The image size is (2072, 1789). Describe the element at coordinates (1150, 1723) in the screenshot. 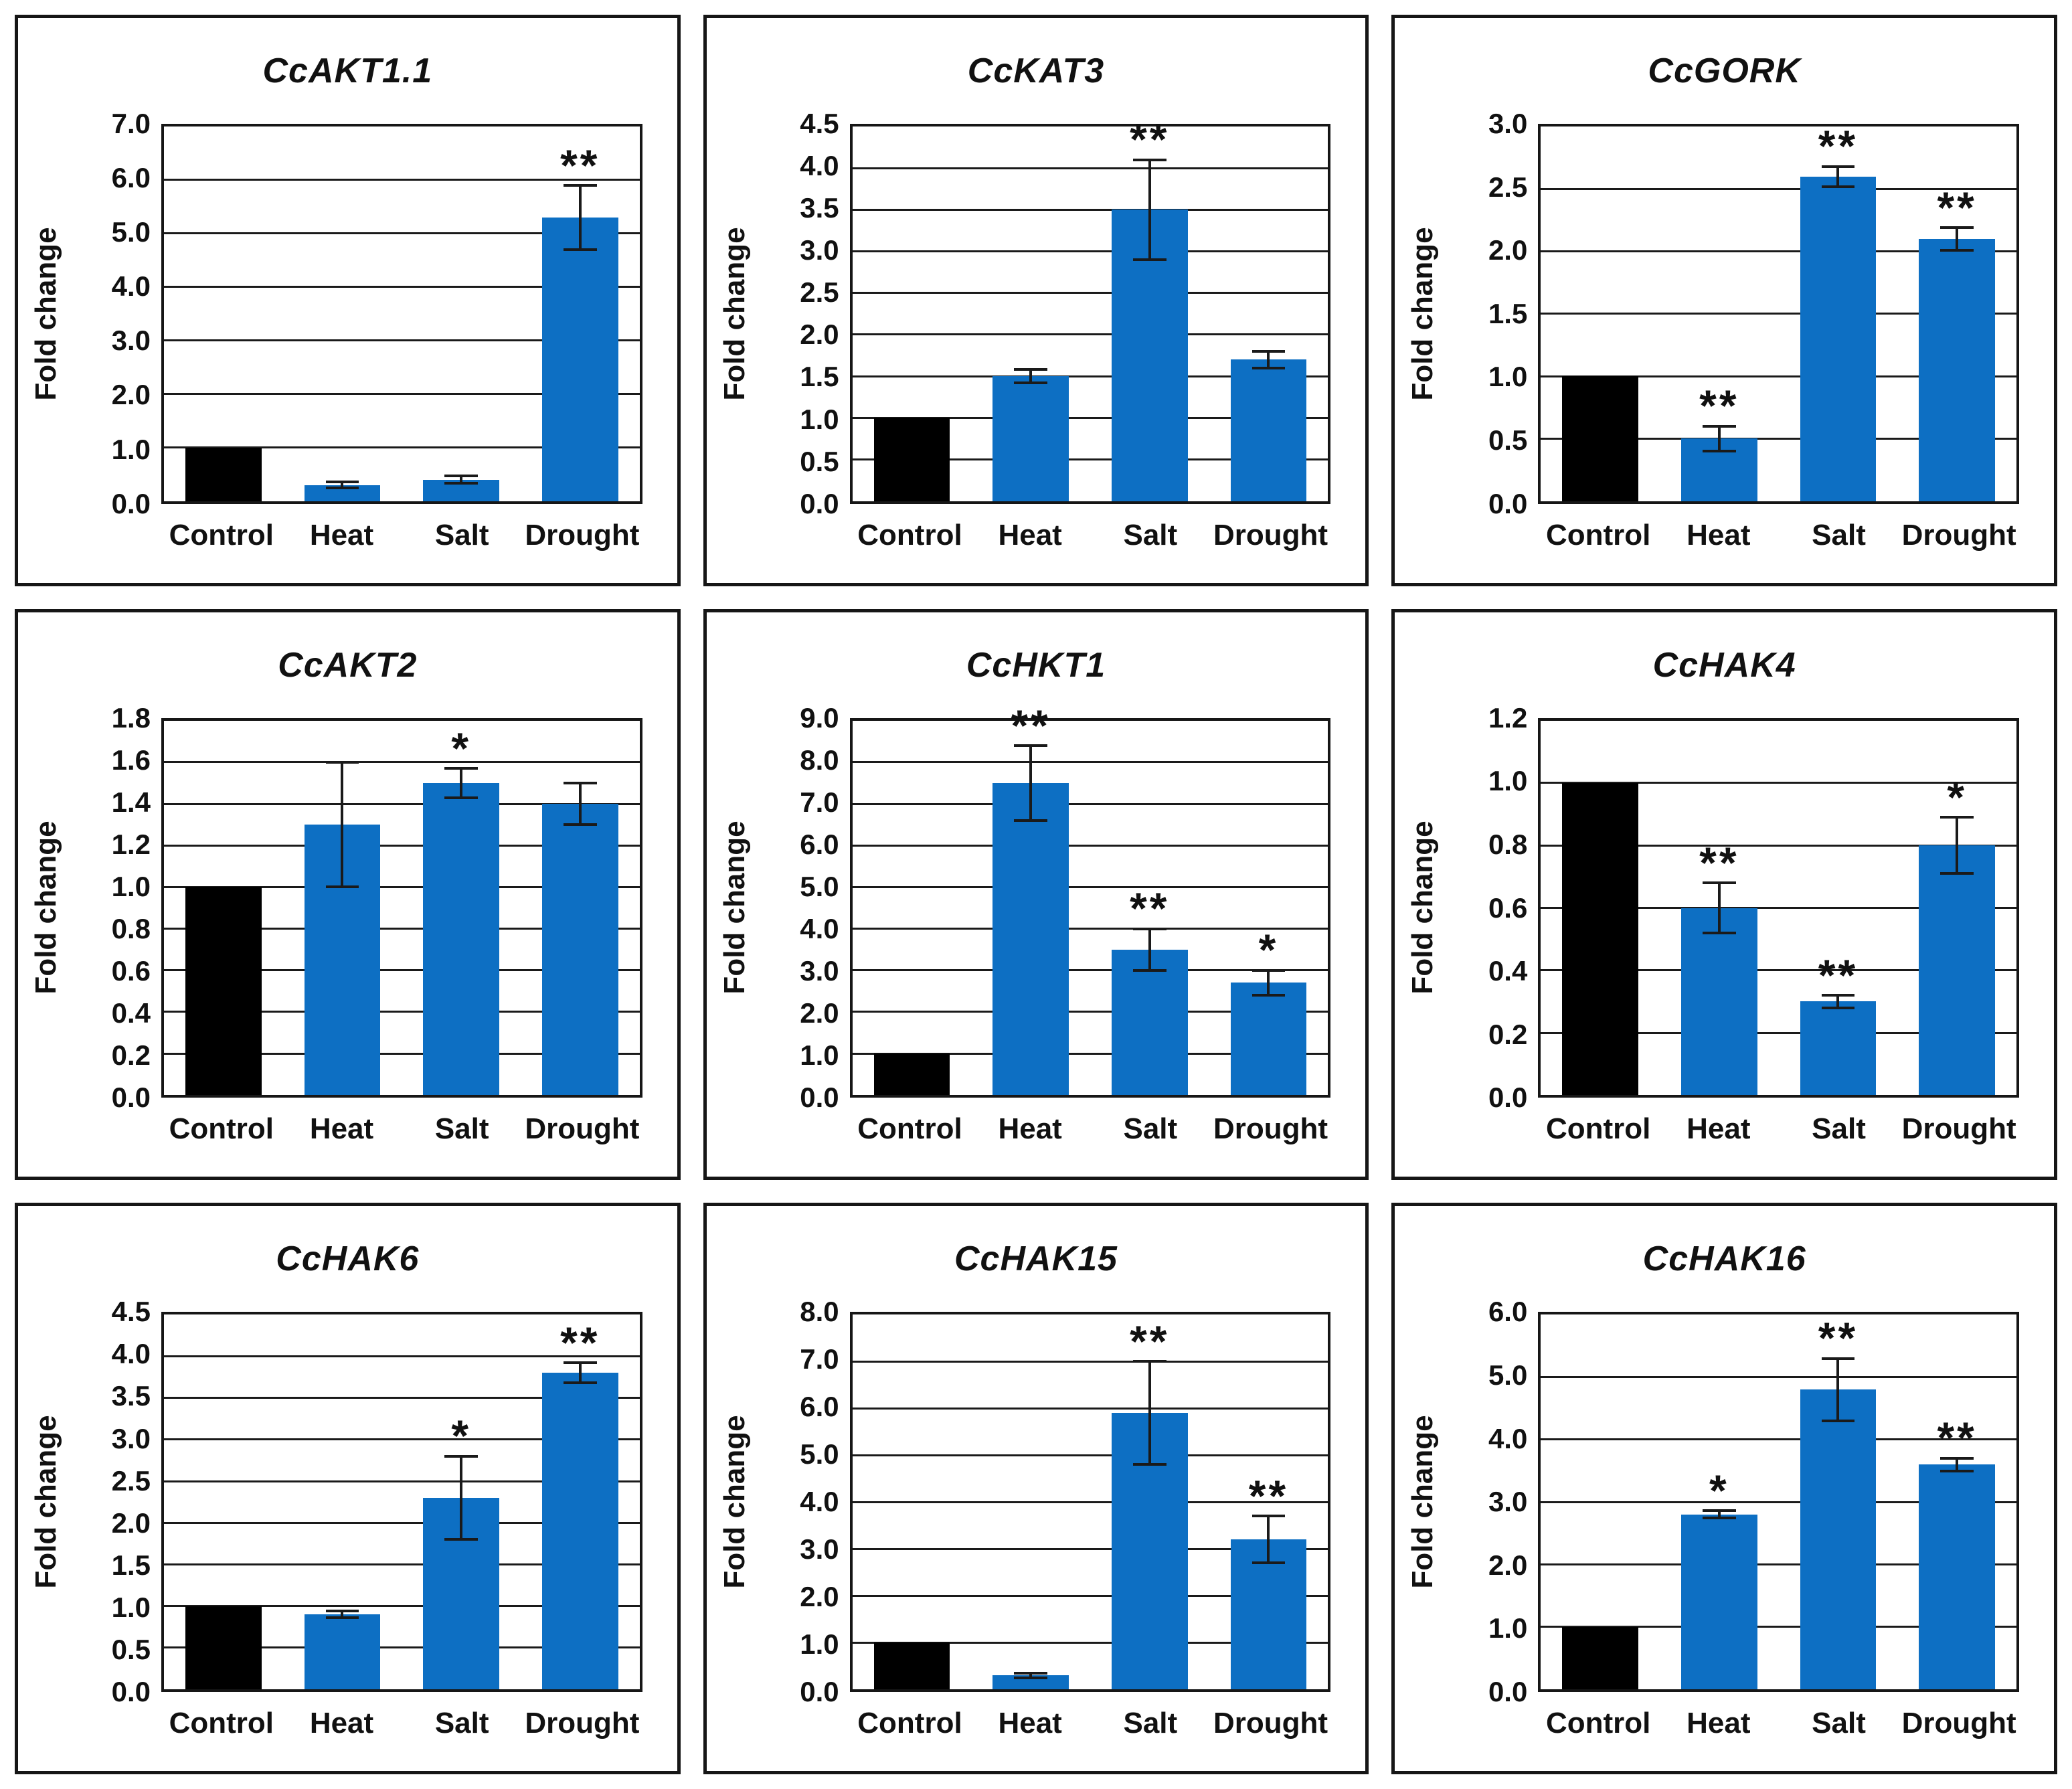

I see `x-axis-category-label: Salt` at that location.